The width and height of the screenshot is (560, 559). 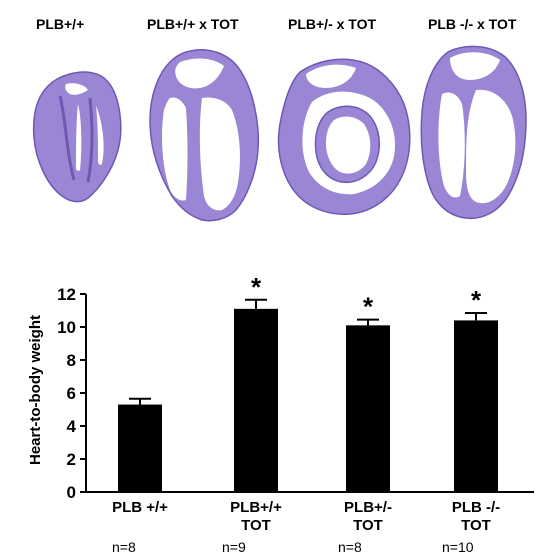 I want to click on y-tick-label: 6, so click(x=71, y=393).